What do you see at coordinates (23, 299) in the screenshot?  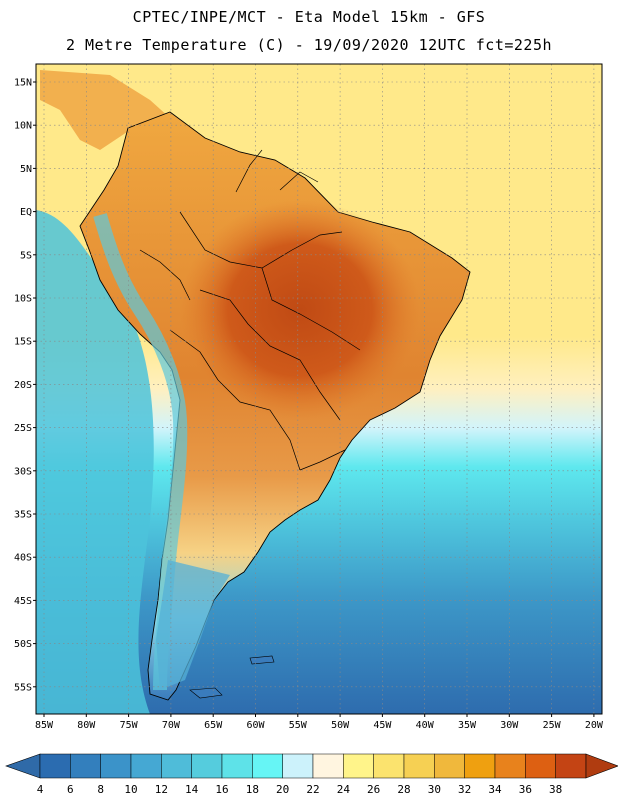 I see `lat-label: 10S` at bounding box center [23, 299].